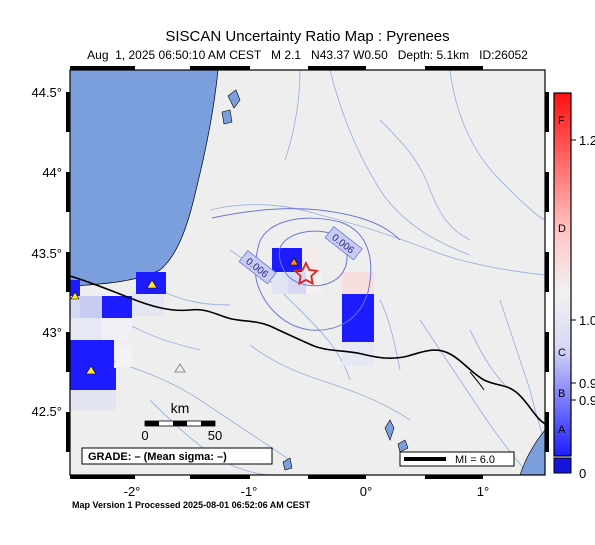  What do you see at coordinates (52, 172) in the screenshot?
I see `lat-tick-label: 44°` at bounding box center [52, 172].